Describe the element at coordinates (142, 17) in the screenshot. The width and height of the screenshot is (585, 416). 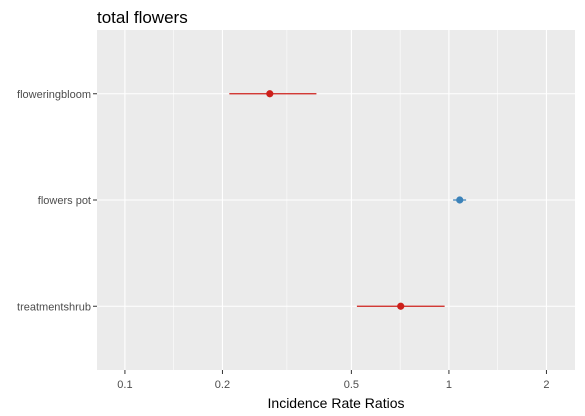
I see `chart-title: total flowers` at that location.